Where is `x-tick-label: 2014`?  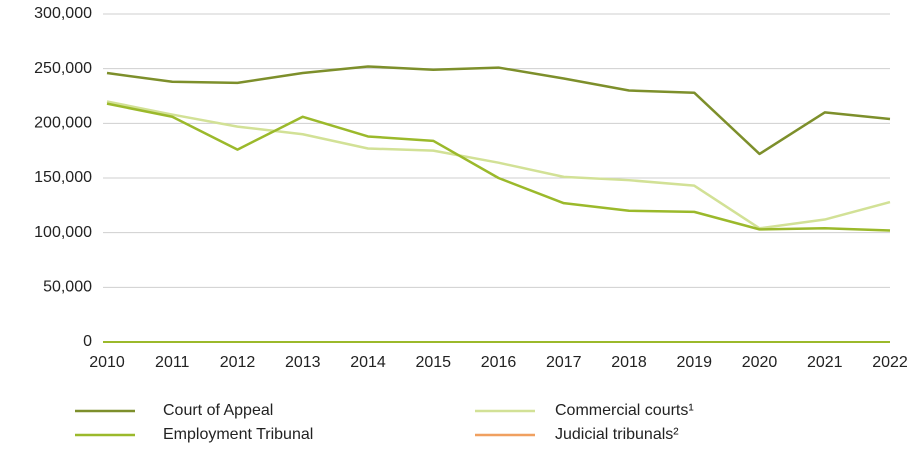 x-tick-label: 2014 is located at coordinates (368, 362).